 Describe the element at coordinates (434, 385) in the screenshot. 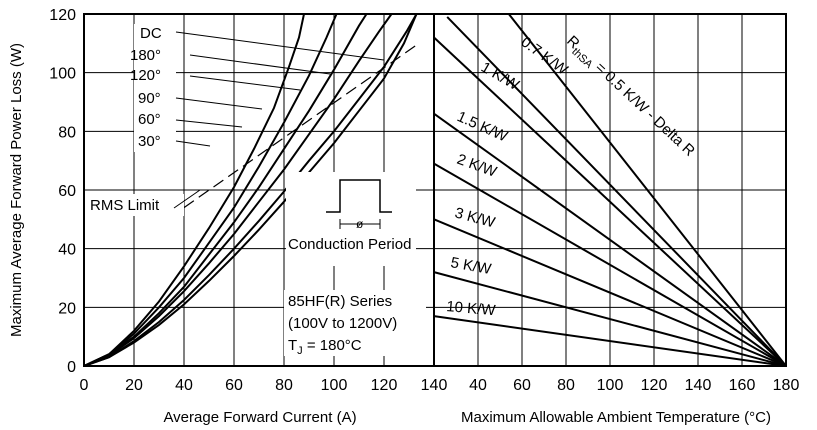

I see `x-tick-label-left: 140` at that location.